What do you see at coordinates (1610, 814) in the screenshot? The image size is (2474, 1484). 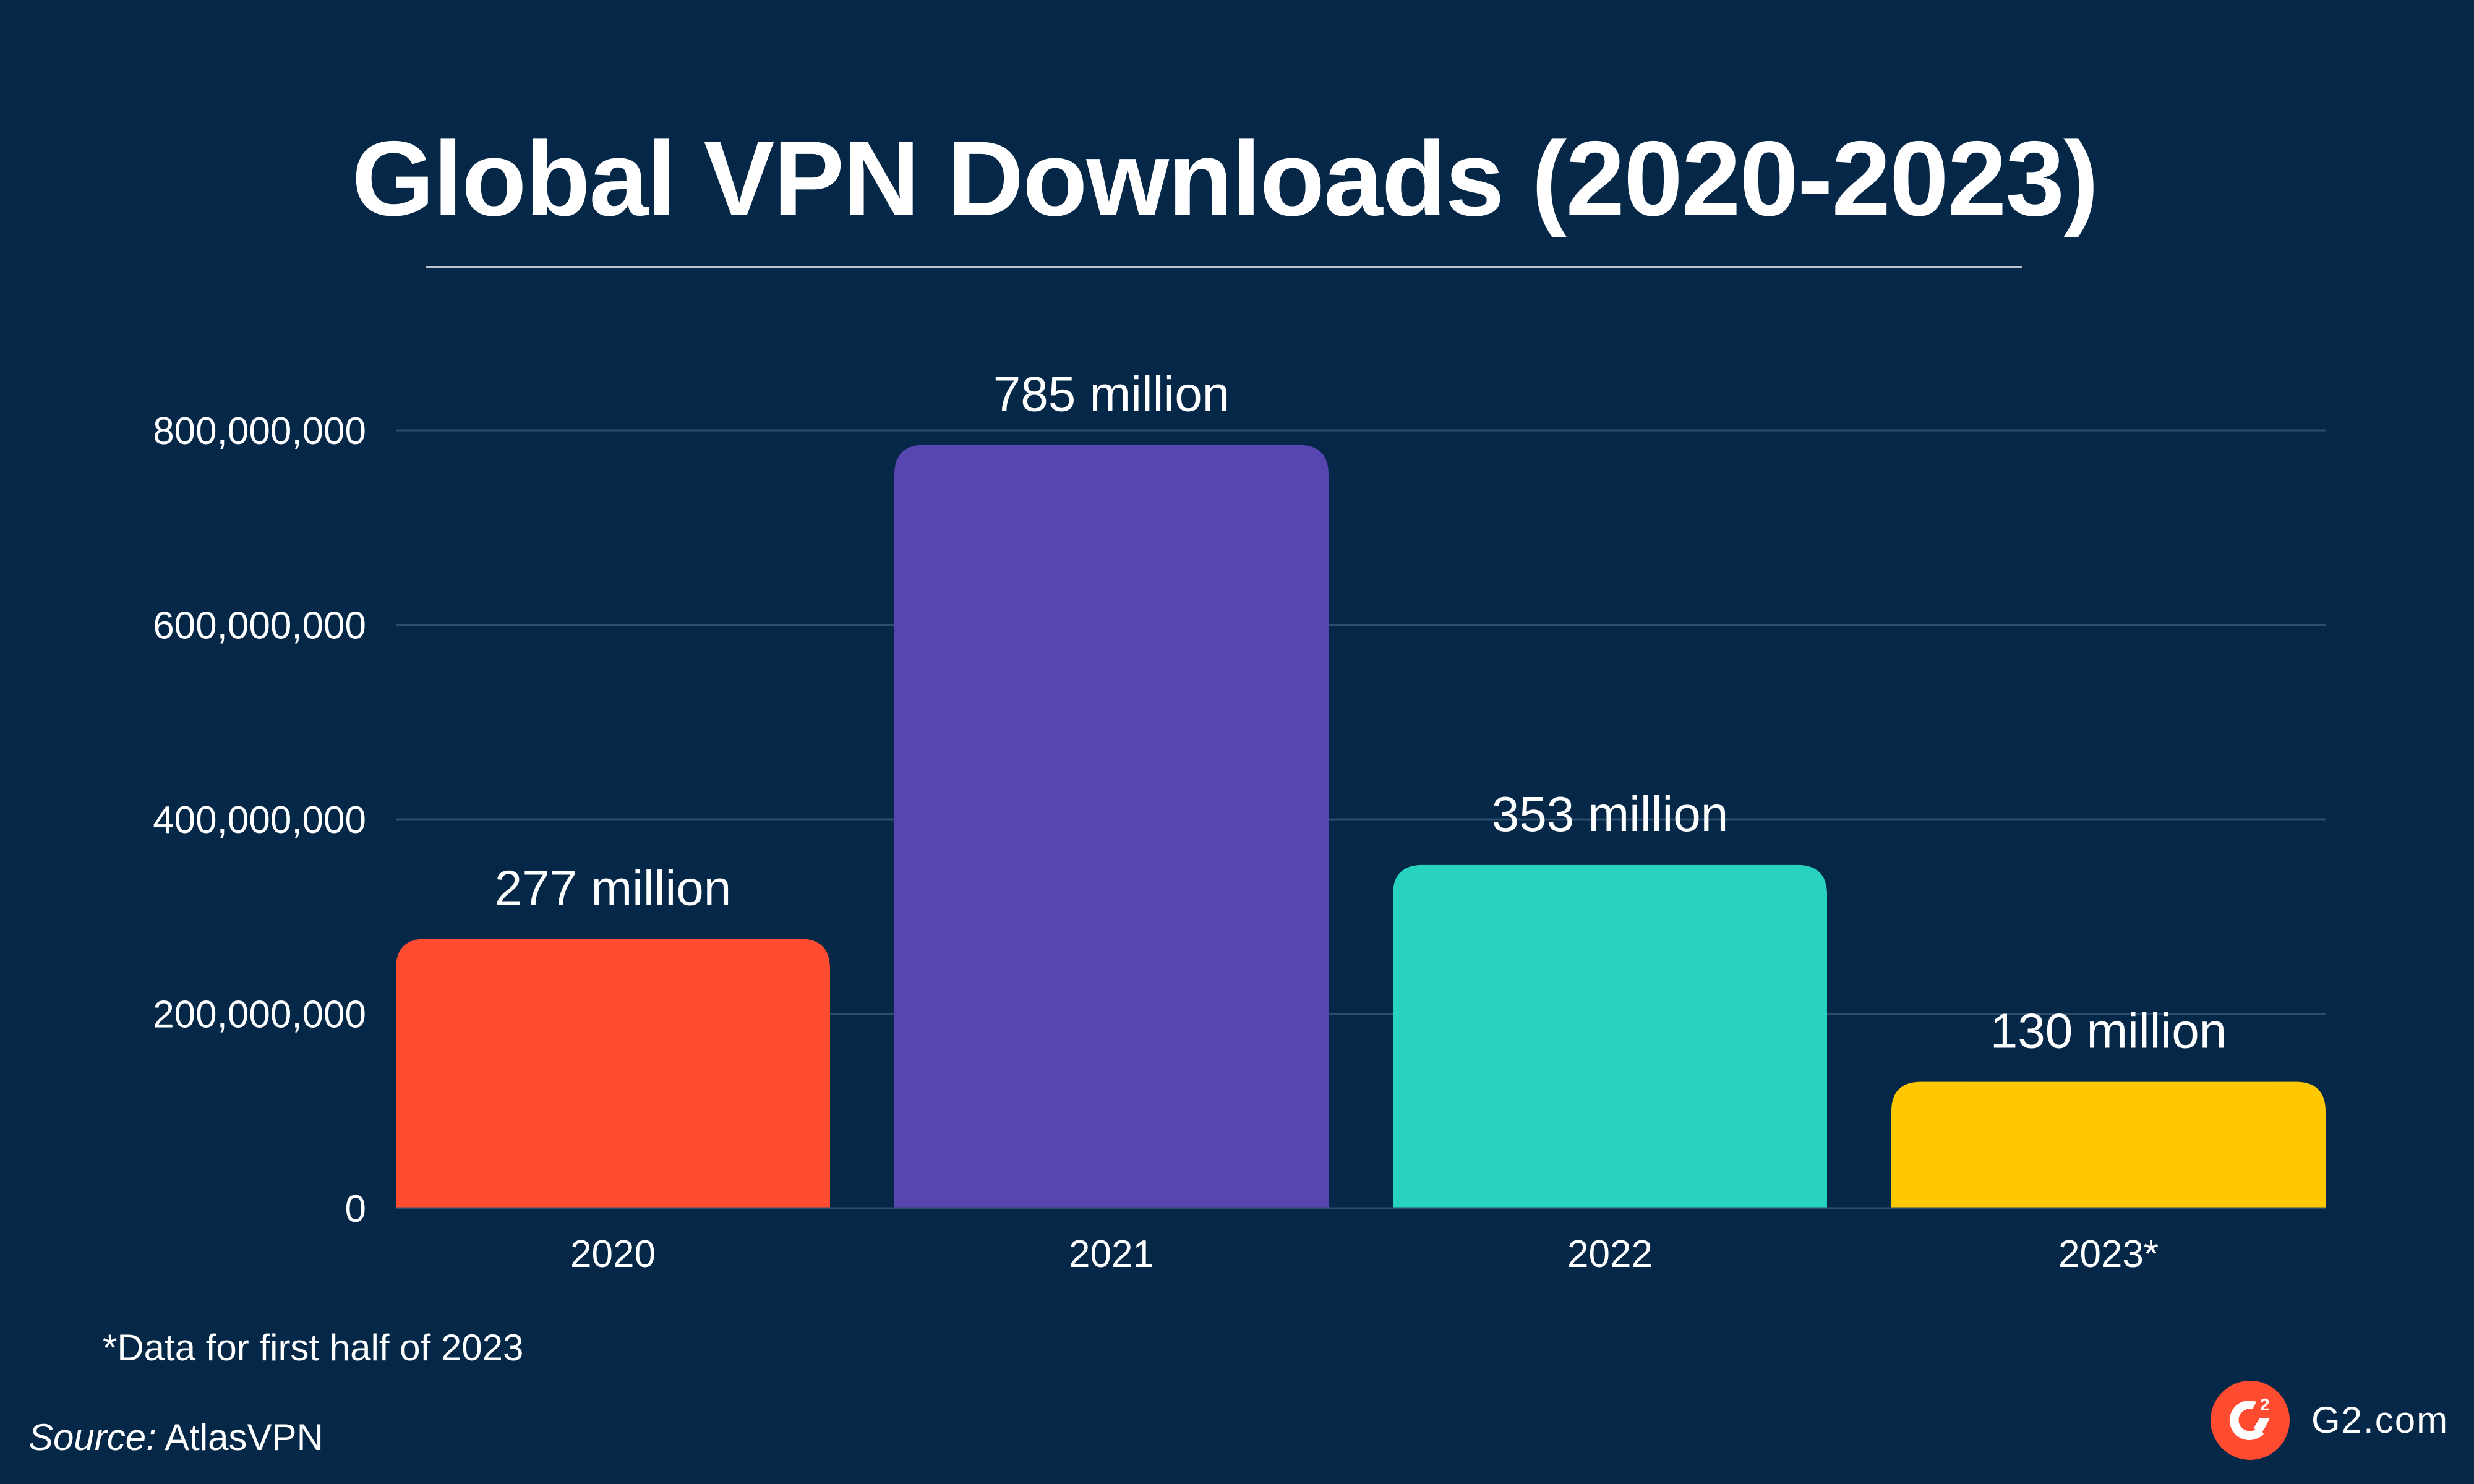 I see `data-label: 353 million` at bounding box center [1610, 814].